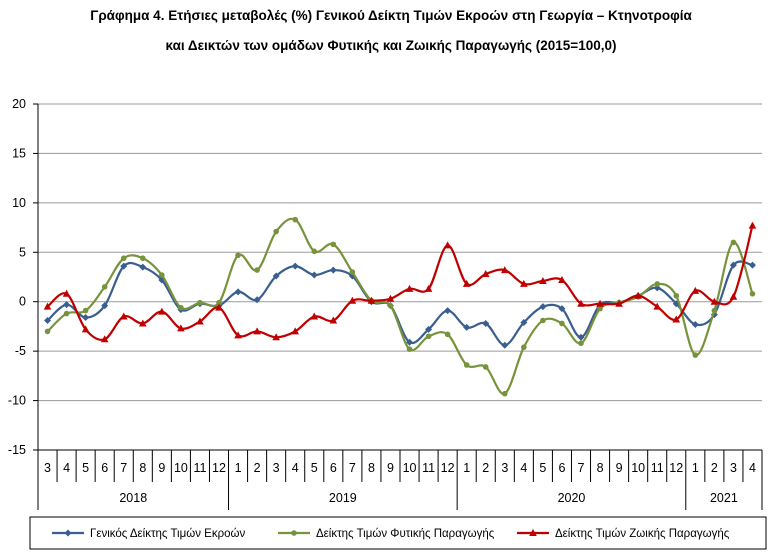  I want to click on legend-label-crop-index: Δείκτης Τιμών Φυτικής Παραγωγής, so click(405, 534).